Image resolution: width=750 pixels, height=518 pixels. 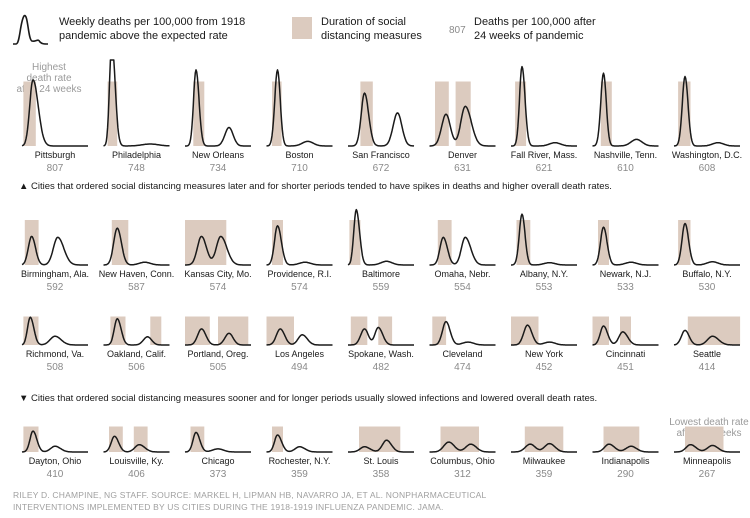 I want to click on panel-st-louis: St. Louis 358, so click(x=381, y=453).